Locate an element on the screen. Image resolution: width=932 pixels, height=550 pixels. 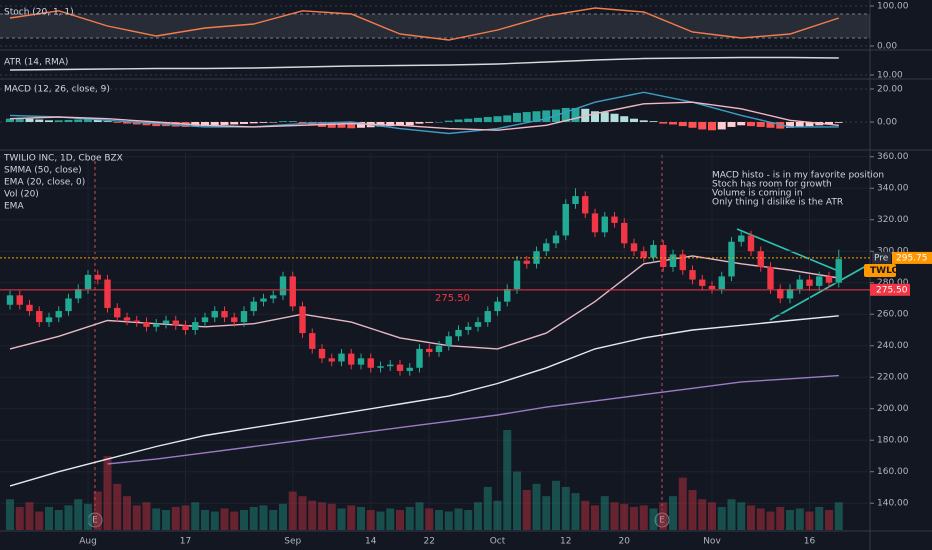
trend-line is located at coordinates (818, 293).